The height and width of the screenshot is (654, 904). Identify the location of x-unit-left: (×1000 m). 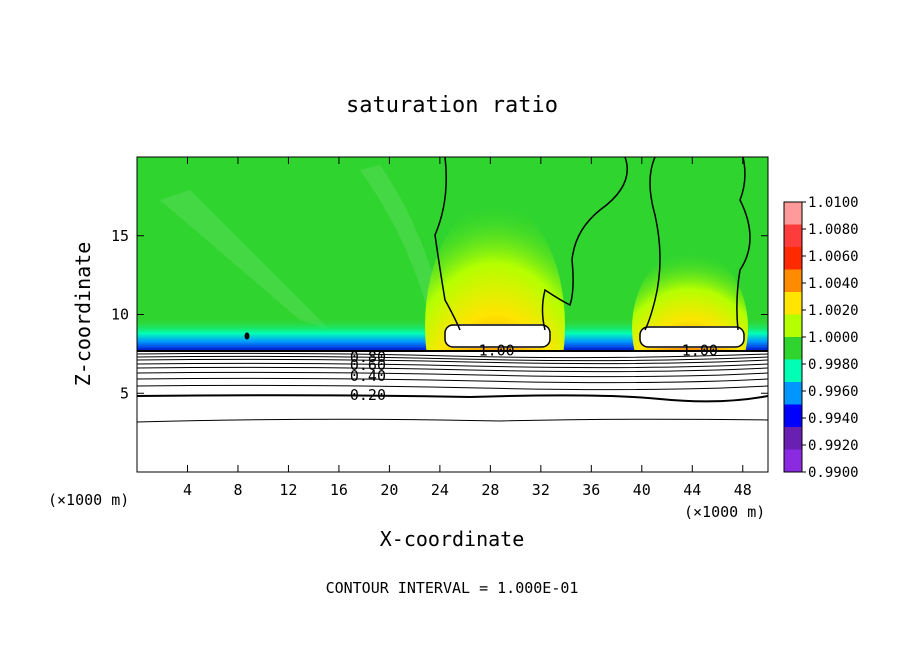
(88, 500).